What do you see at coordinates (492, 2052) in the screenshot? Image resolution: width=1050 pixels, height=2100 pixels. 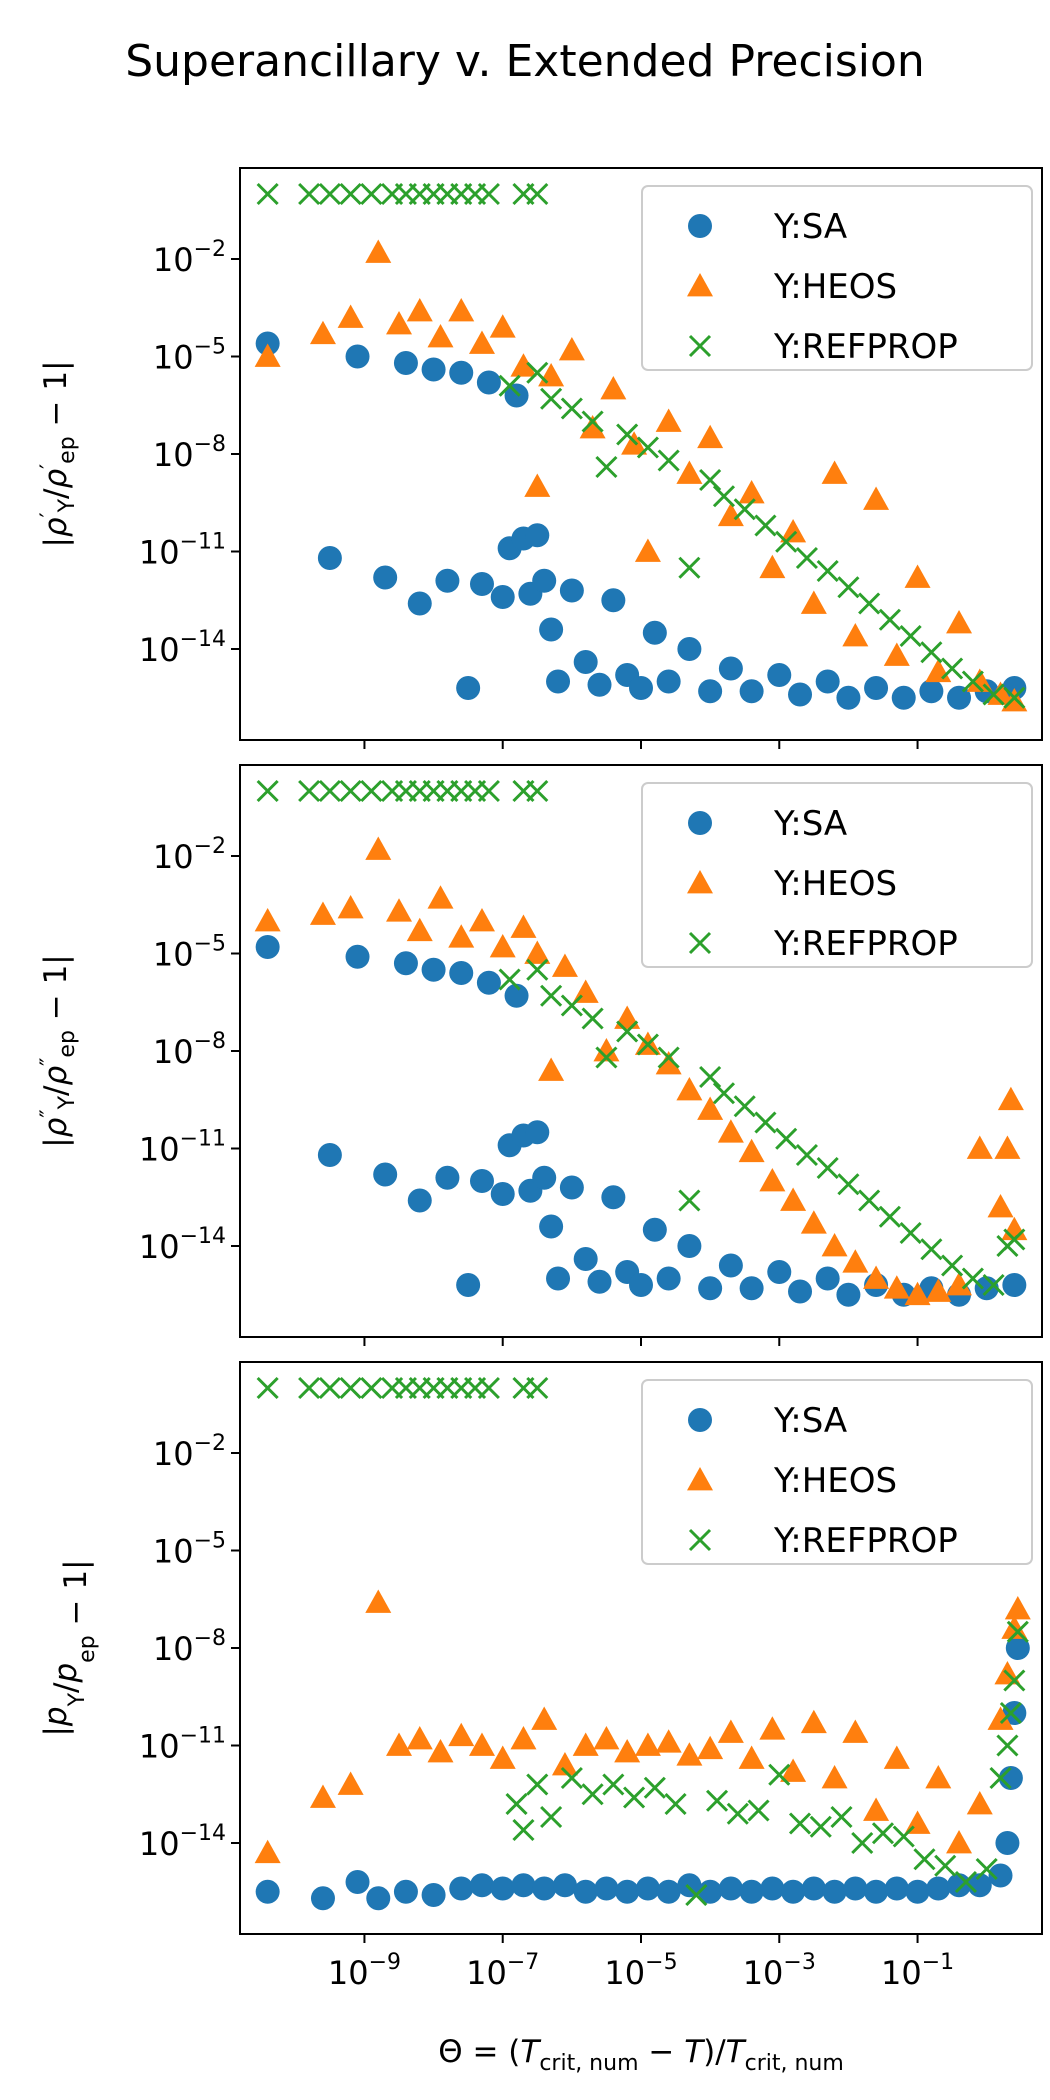 I see `xlabel-eq: = (` at bounding box center [492, 2052].